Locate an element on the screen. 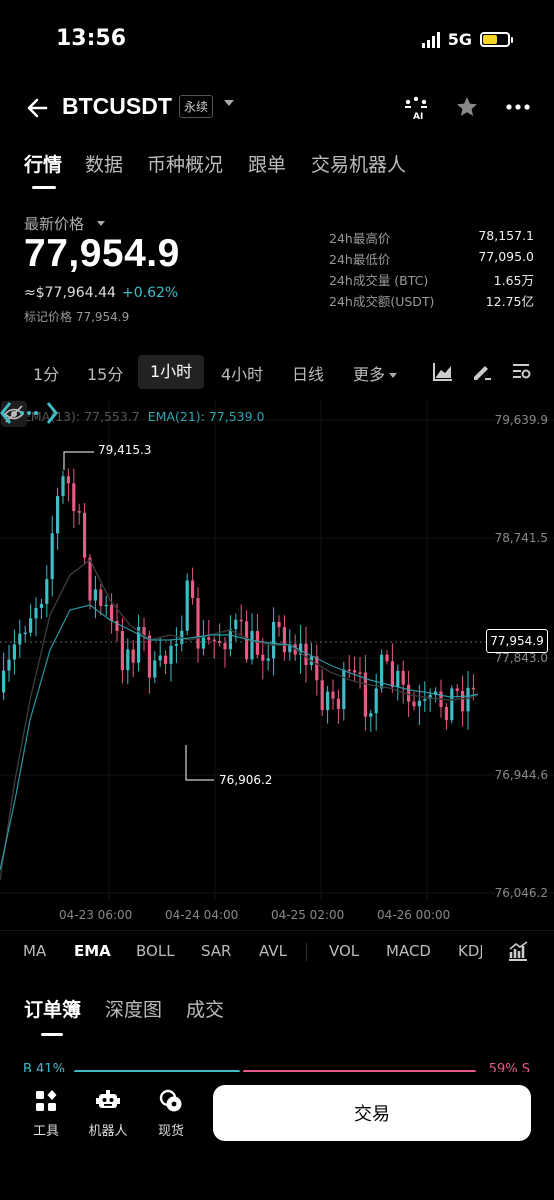  interval-1h: 1小时 is located at coordinates (171, 372).